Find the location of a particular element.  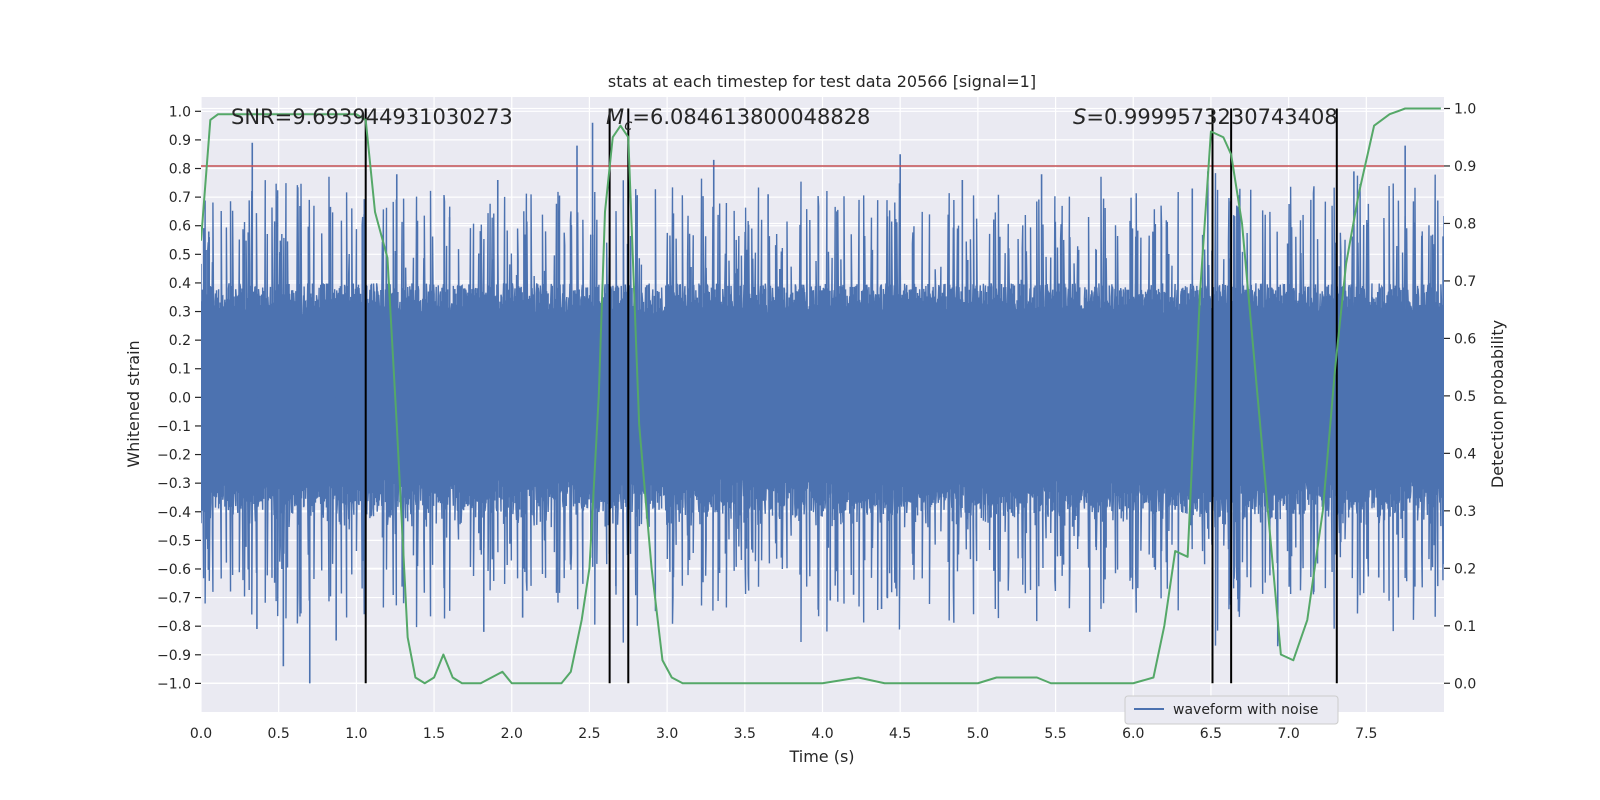

y-left-tick-label: 0.0 is located at coordinates (180, 398).